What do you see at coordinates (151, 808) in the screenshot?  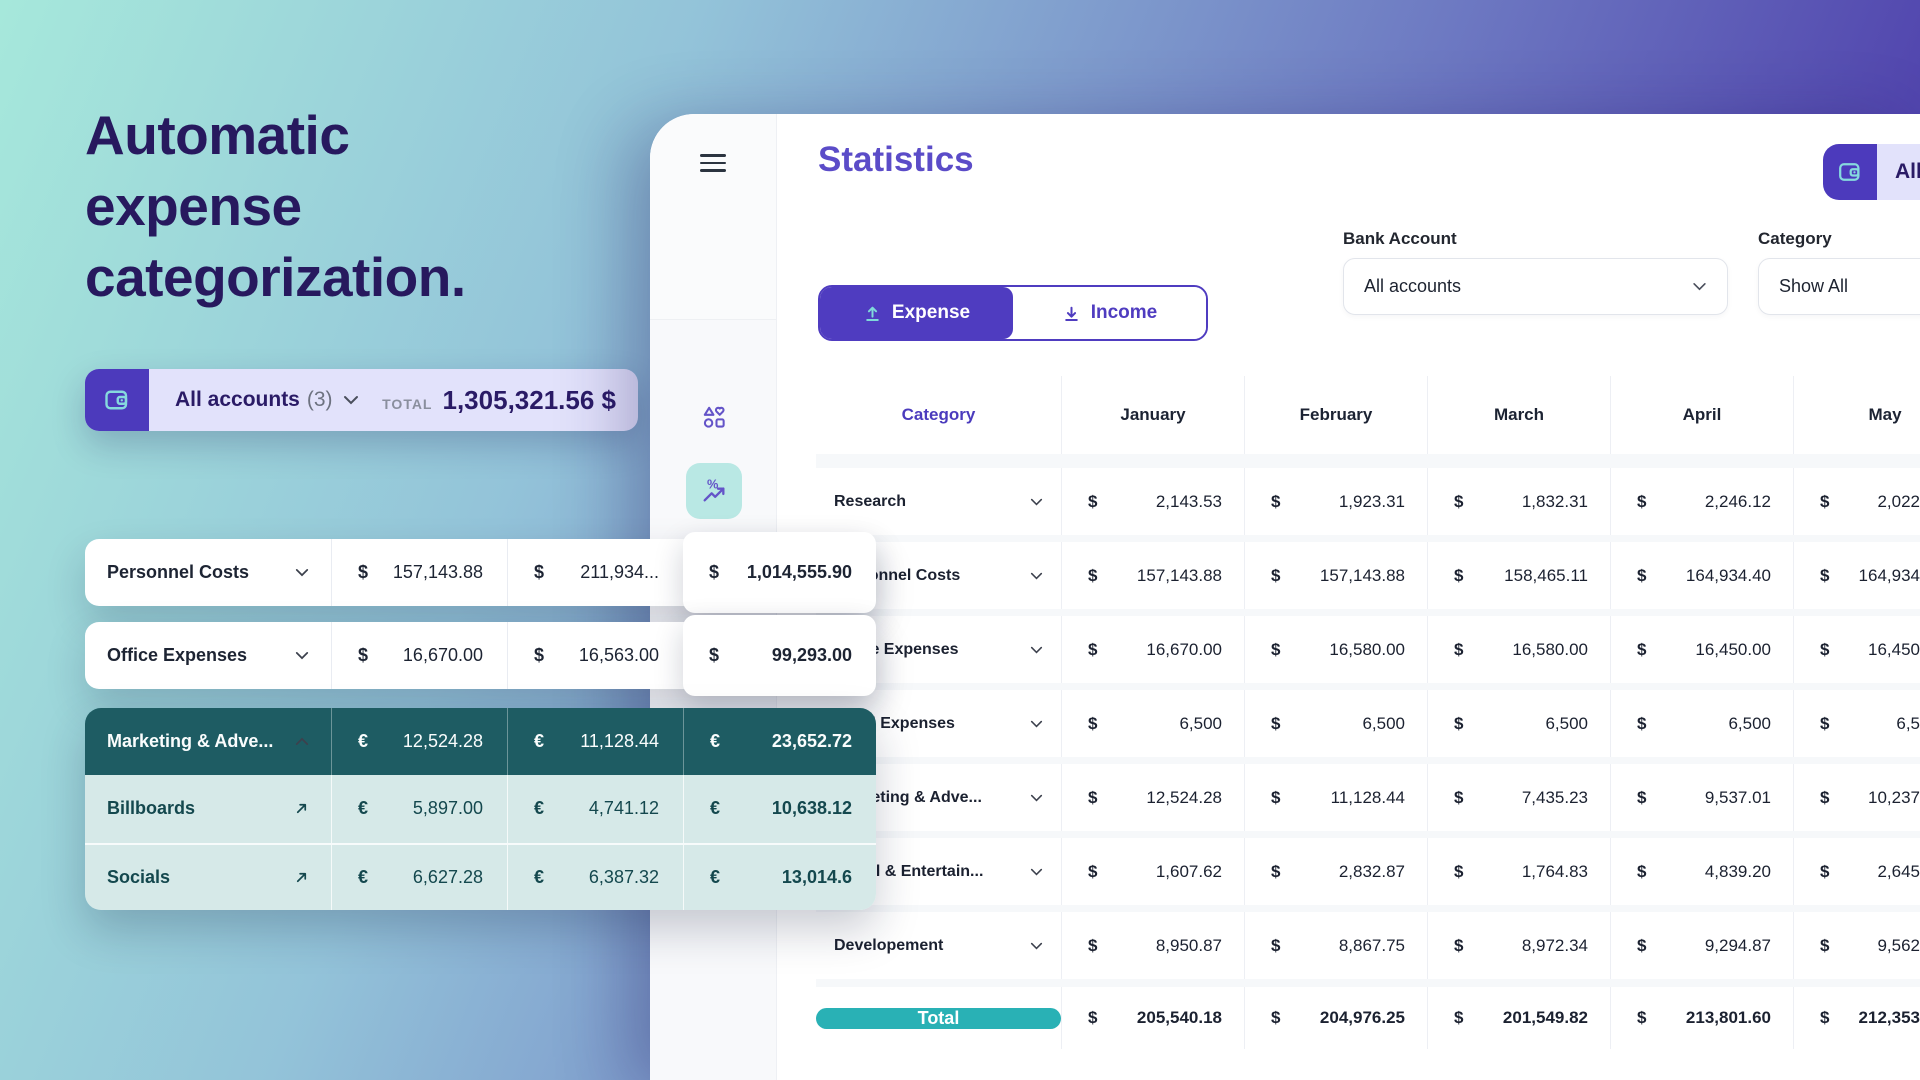 I see `row-label: Billboards` at bounding box center [151, 808].